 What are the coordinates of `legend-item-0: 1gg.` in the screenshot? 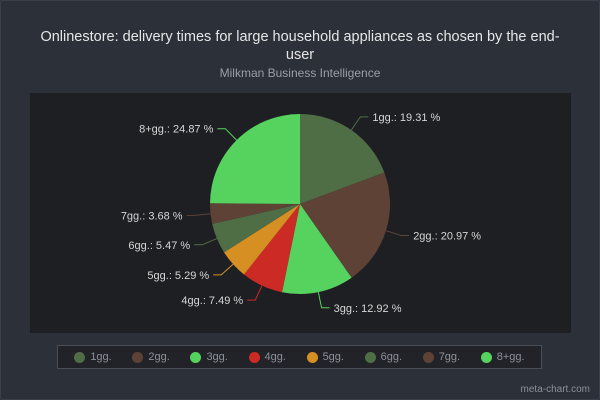 It's located at (93, 357).